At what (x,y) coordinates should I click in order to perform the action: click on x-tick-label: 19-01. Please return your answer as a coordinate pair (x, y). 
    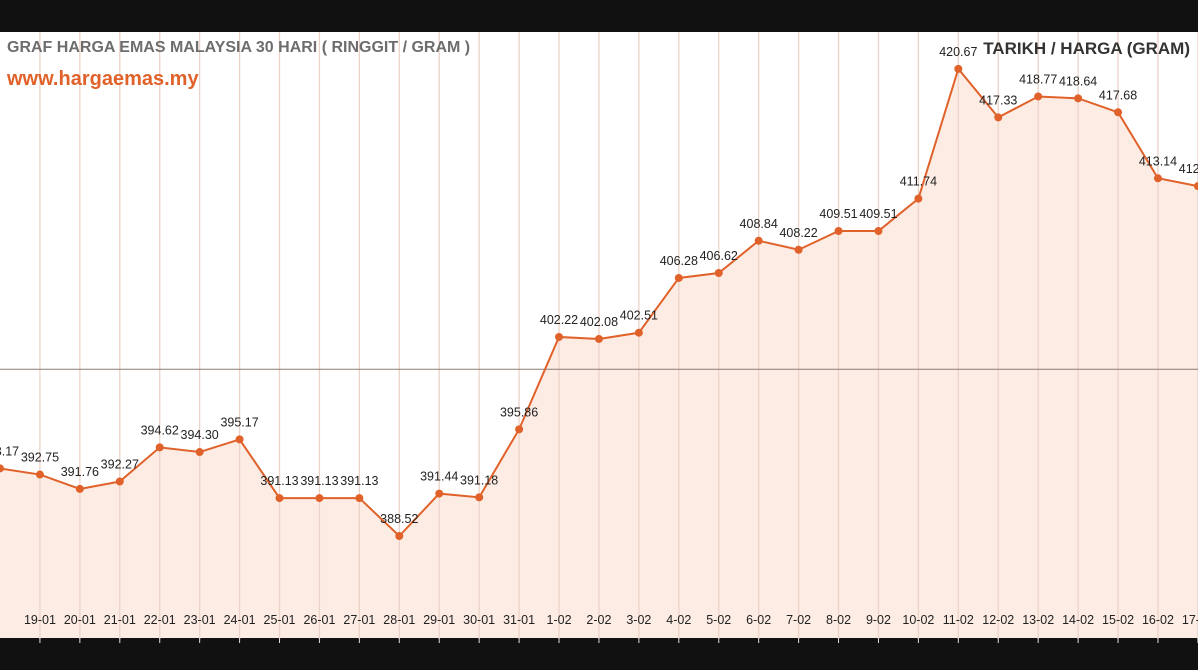
    Looking at the image, I should click on (40, 620).